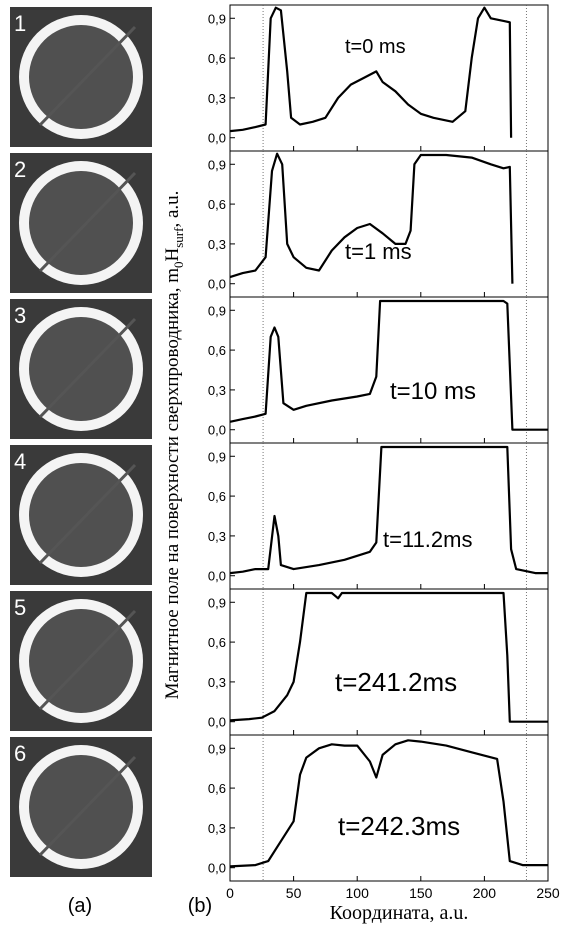 This screenshot has height=929, width=566. What do you see at coordinates (20, 23) in the screenshot?
I see `image-number: 1` at bounding box center [20, 23].